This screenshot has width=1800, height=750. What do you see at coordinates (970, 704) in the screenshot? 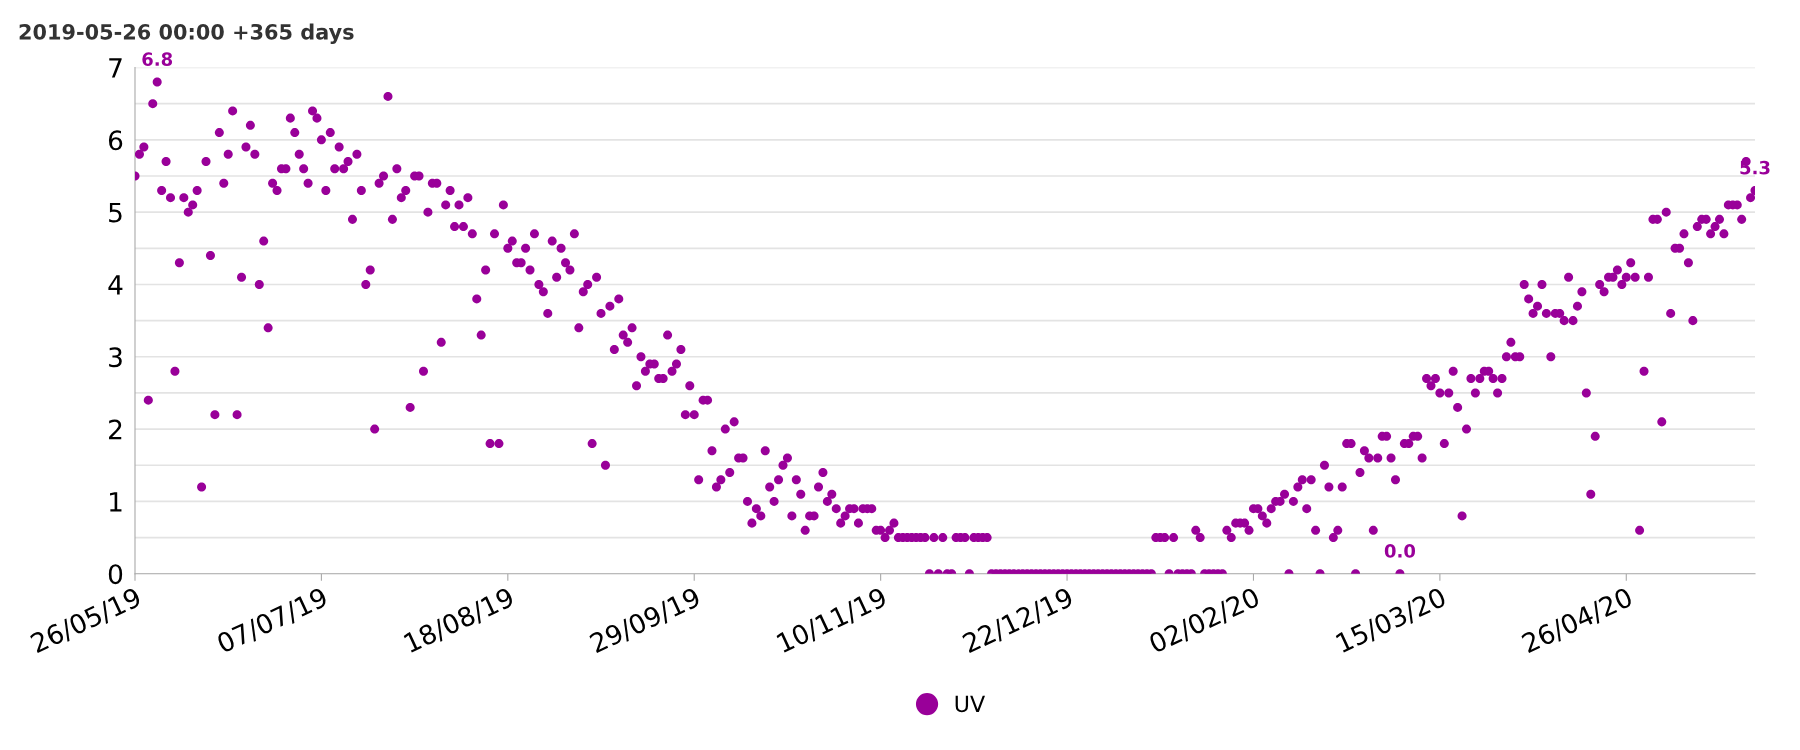
I see `legend-label: UV` at bounding box center [970, 704].